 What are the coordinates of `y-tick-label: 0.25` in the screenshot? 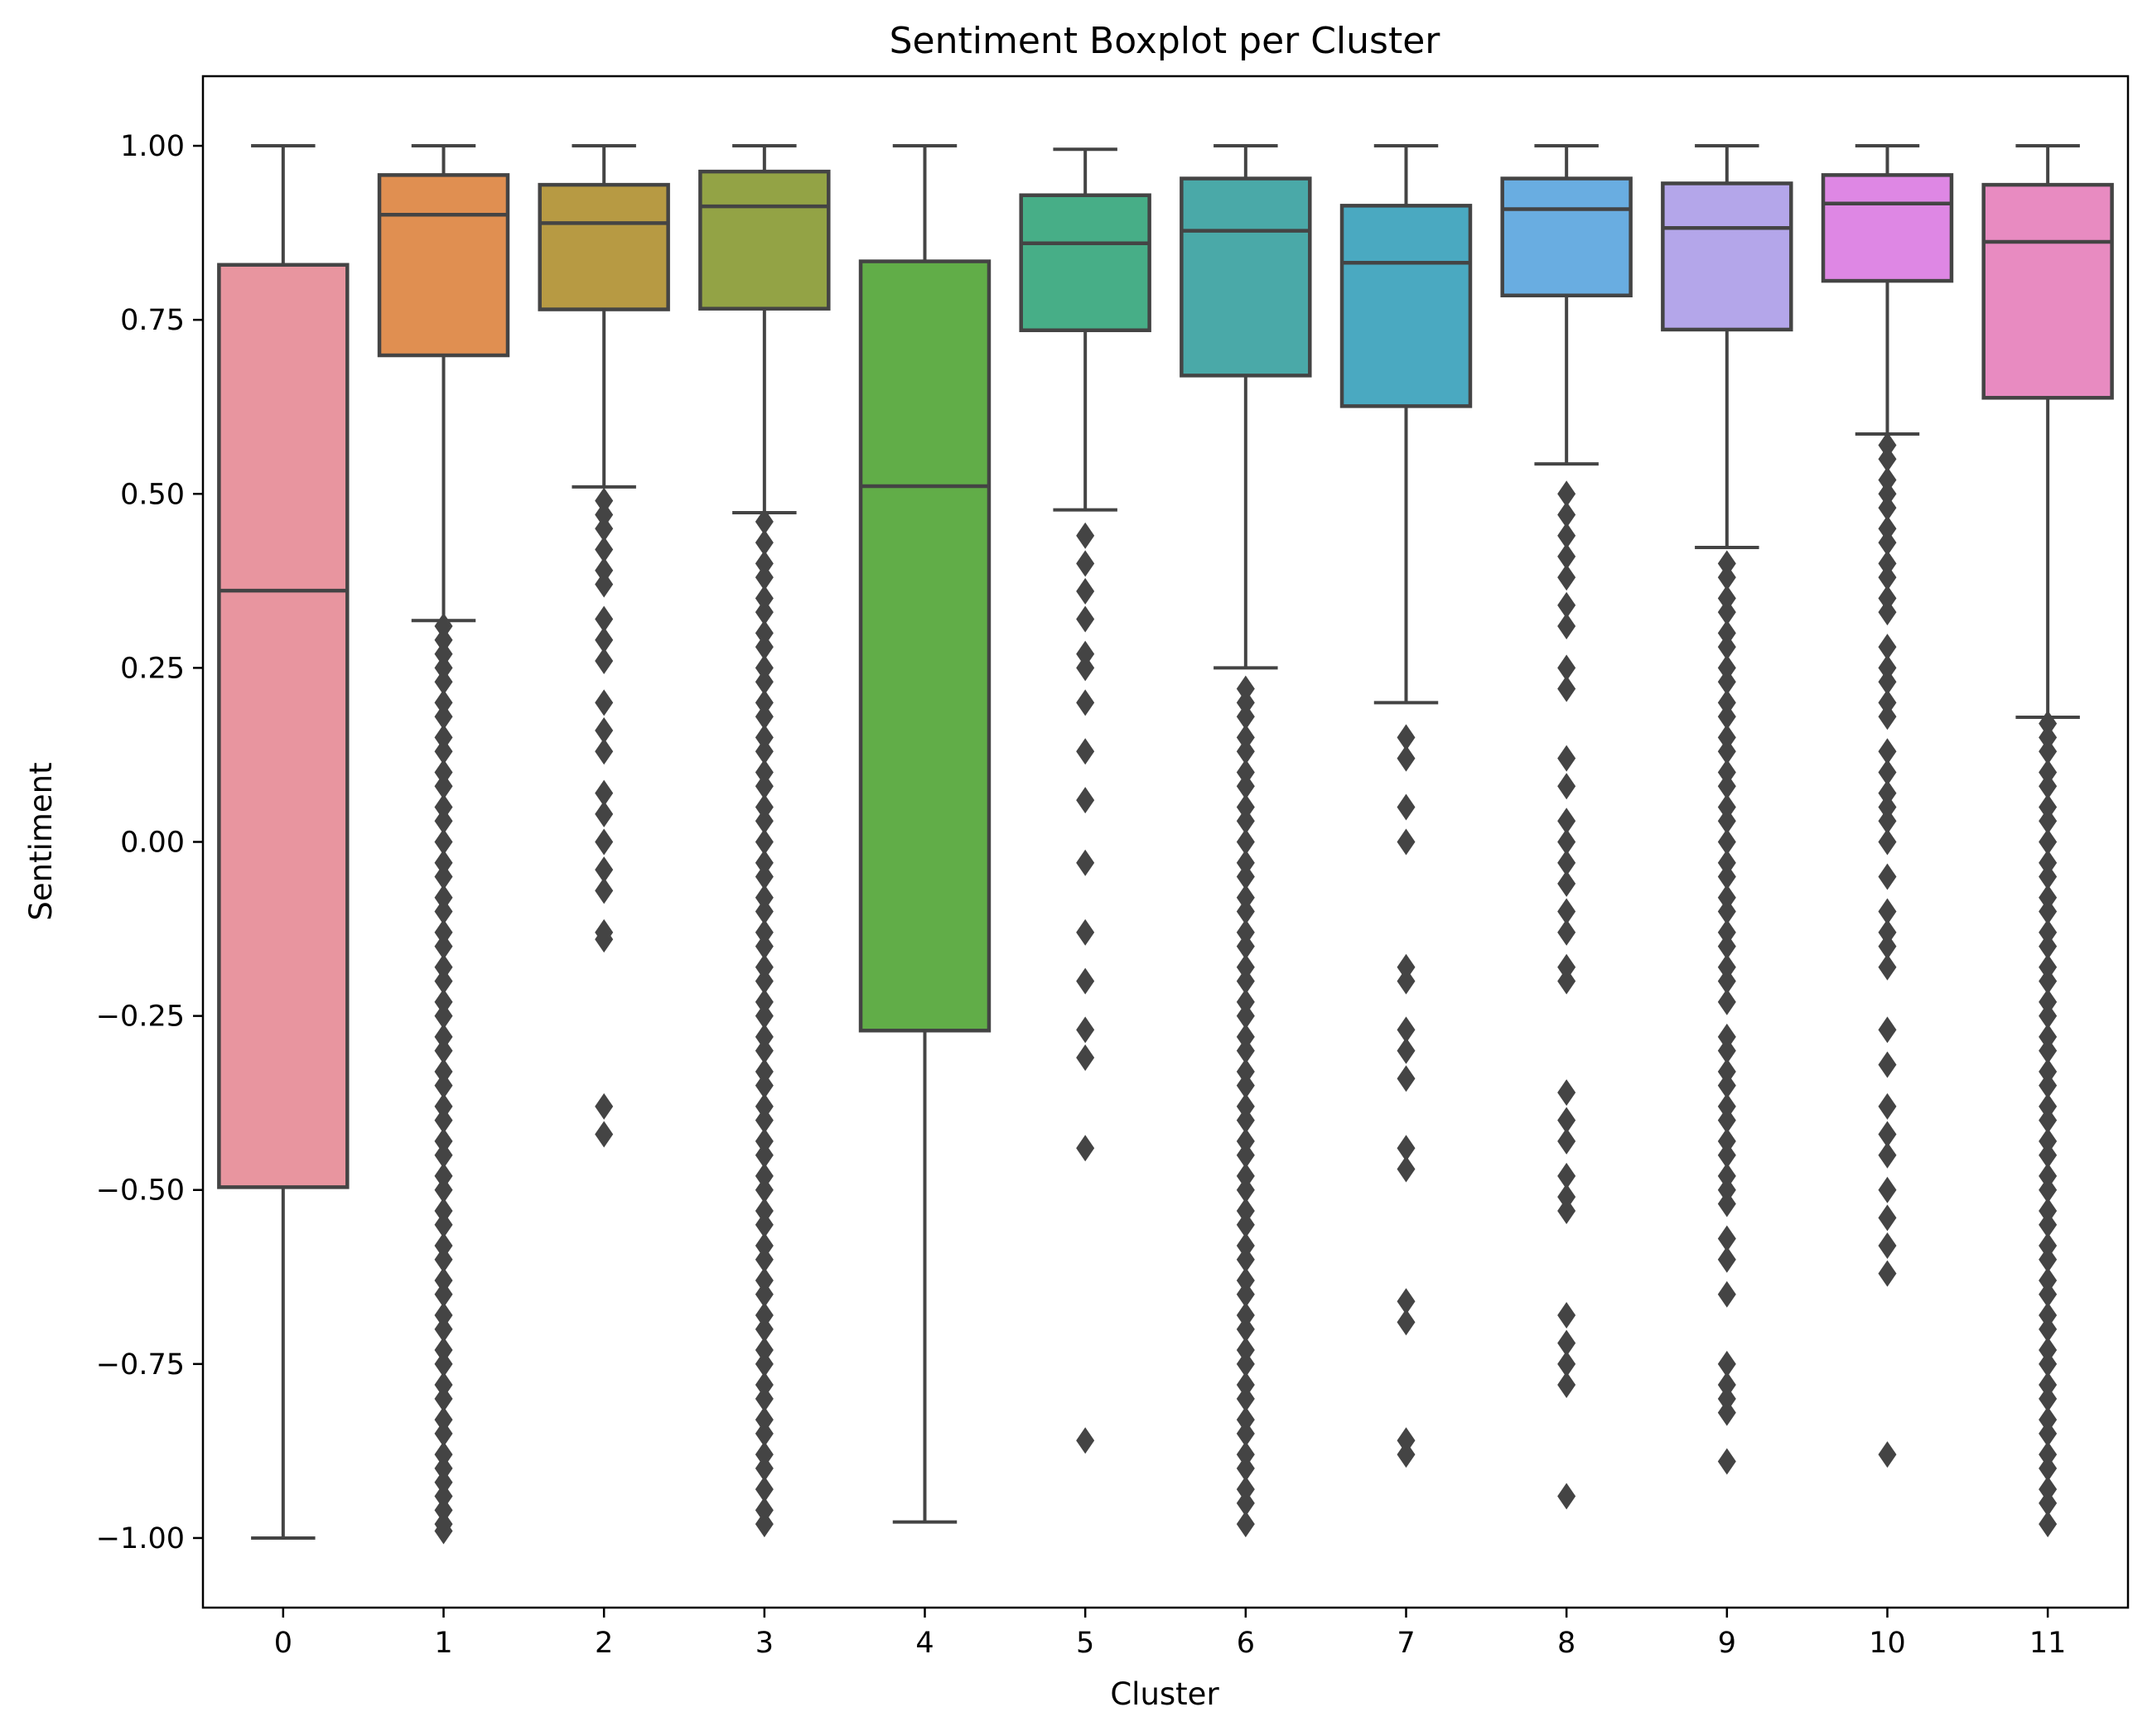 It's located at (152, 669).